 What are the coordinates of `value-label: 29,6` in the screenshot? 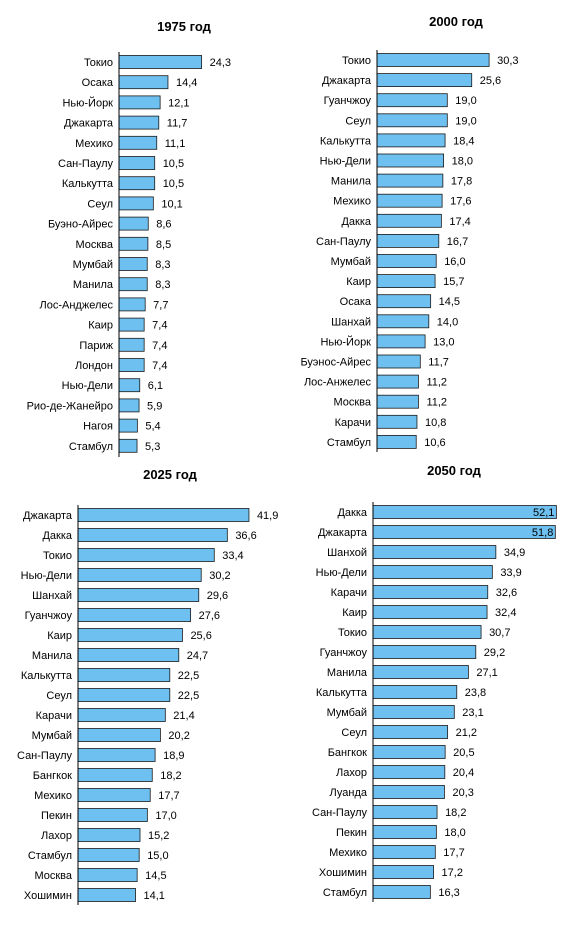 It's located at (217, 596).